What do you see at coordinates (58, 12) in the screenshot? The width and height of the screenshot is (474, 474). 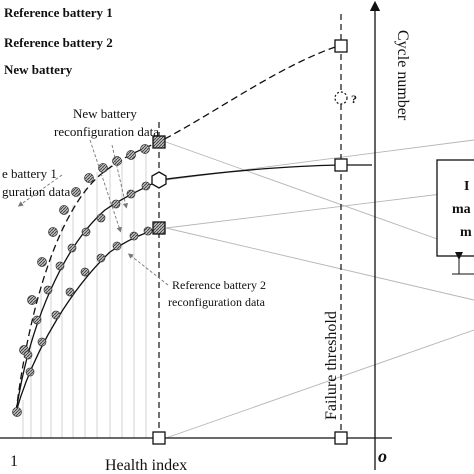 I see `legend-reference-battery-1: Reference battery 1` at bounding box center [58, 12].